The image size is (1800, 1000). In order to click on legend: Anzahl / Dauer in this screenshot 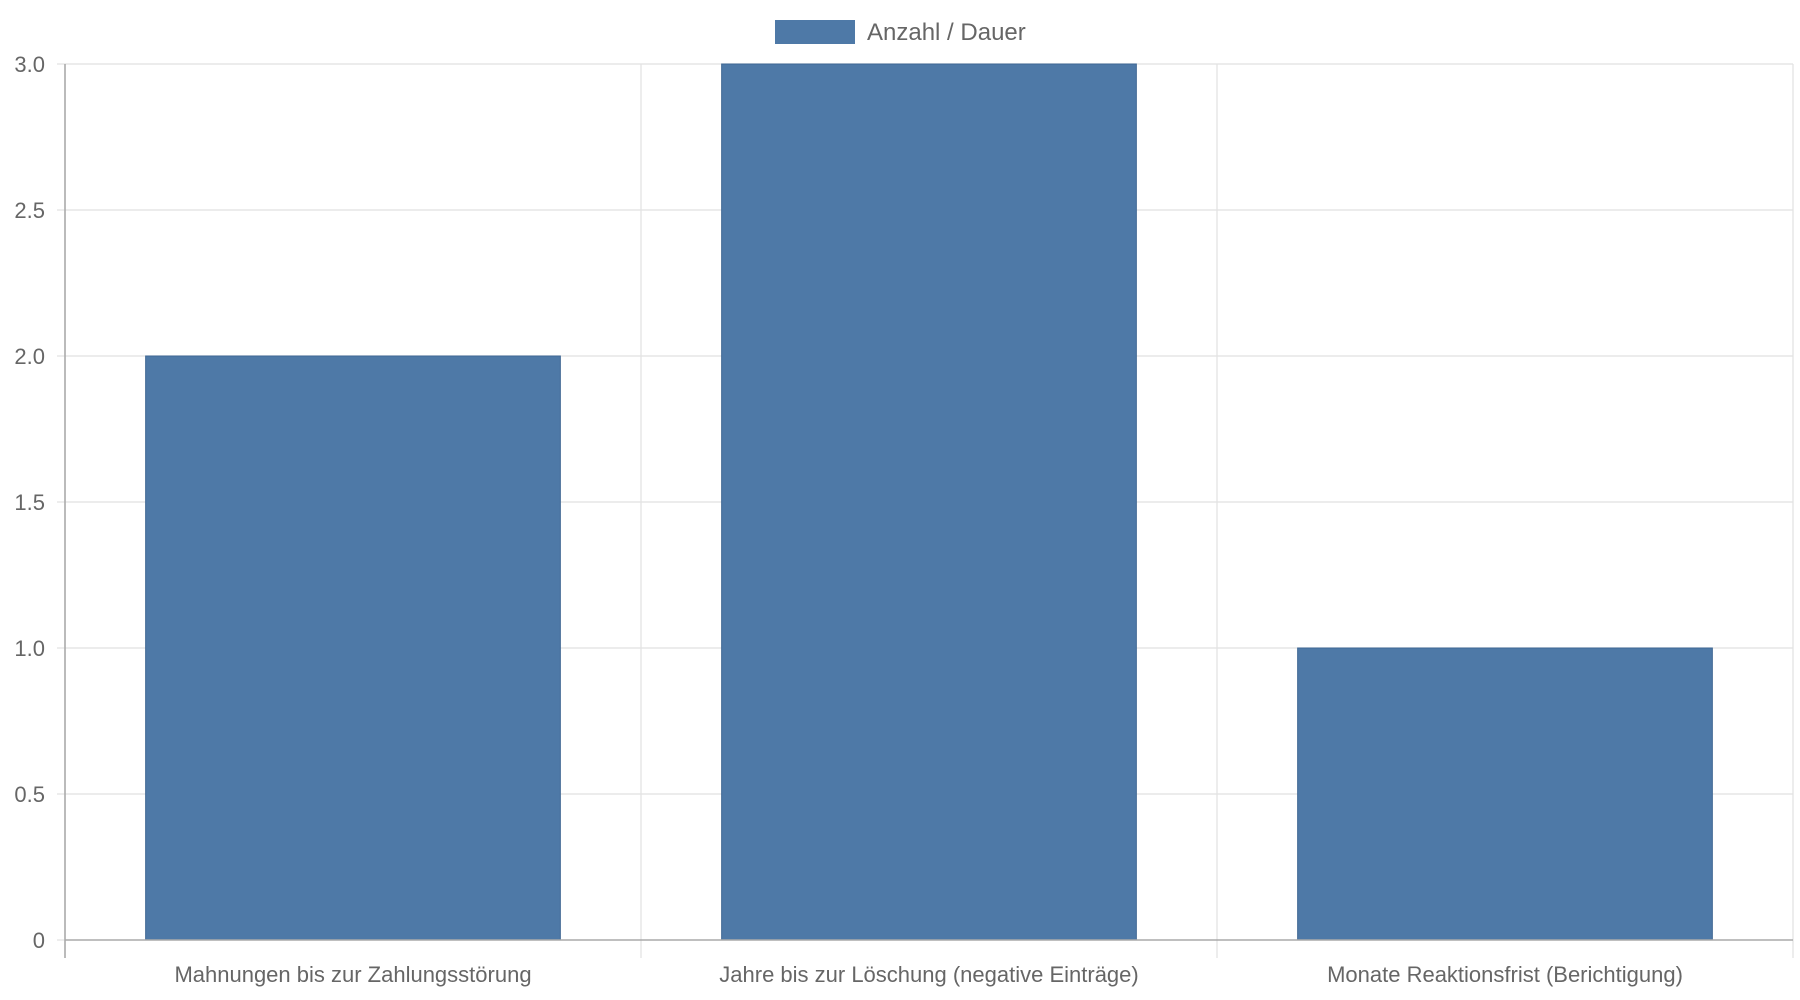, I will do `click(900, 32)`.